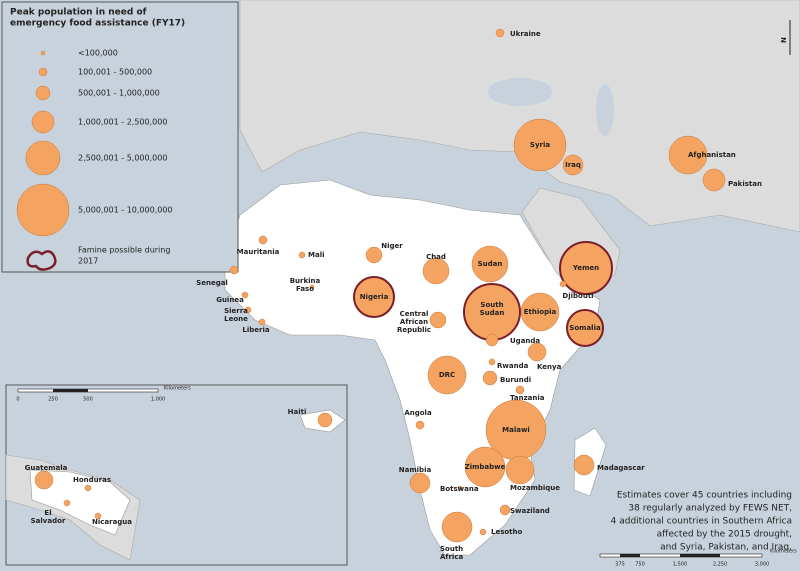 The height and width of the screenshot is (571, 800). I want to click on note: affected by the 2015 drought,, so click(724, 535).